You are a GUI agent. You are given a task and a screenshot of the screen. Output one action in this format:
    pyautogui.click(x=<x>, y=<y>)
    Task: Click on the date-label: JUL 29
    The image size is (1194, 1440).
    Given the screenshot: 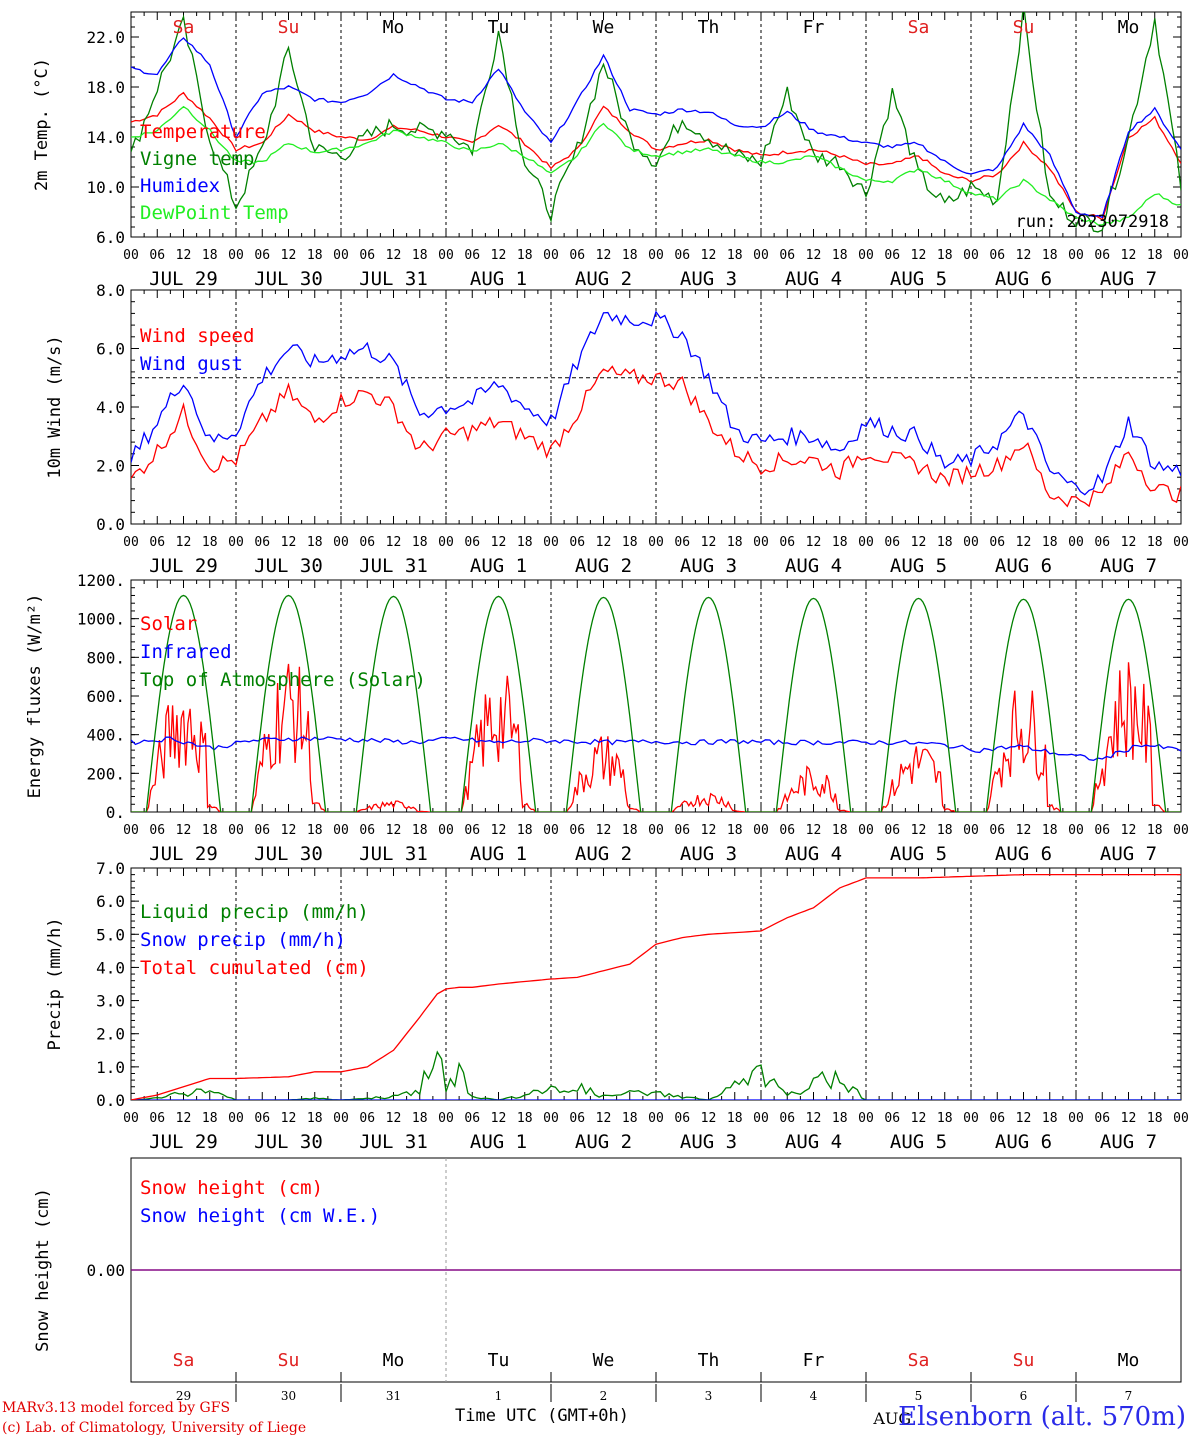 What is the action you would take?
    pyautogui.click(x=183, y=566)
    